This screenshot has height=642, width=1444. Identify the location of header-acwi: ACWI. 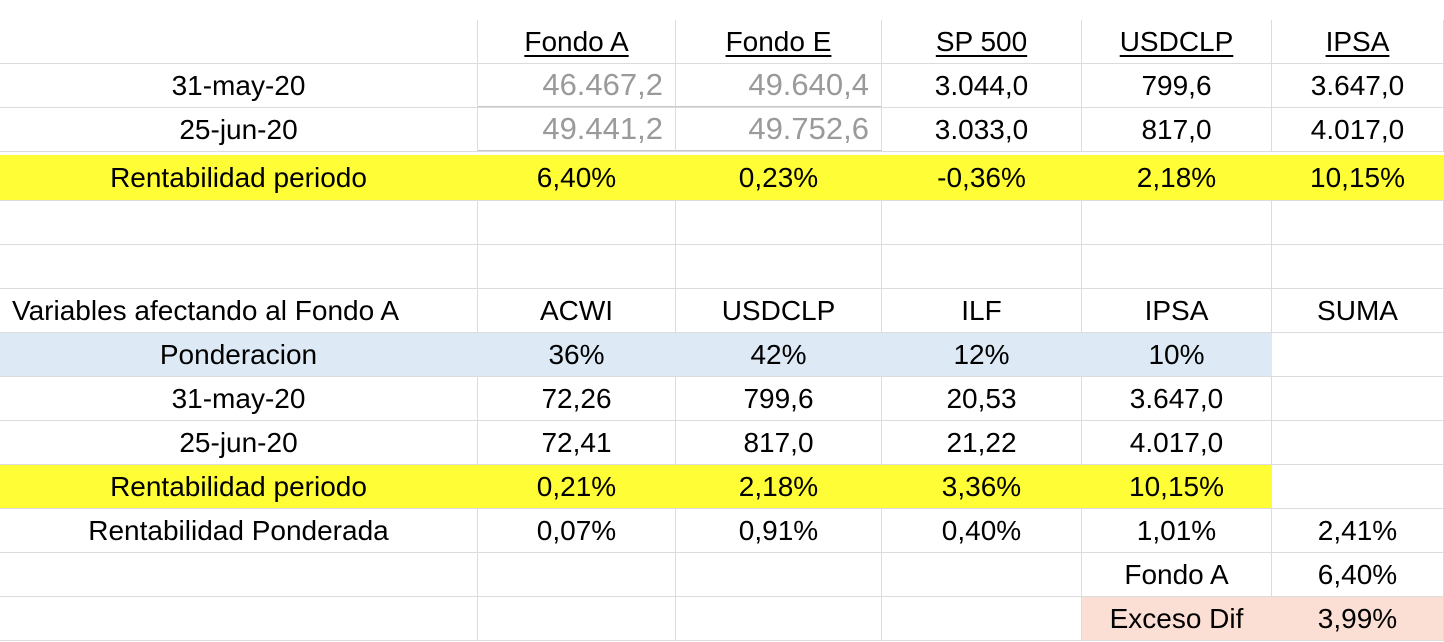
(577, 310).